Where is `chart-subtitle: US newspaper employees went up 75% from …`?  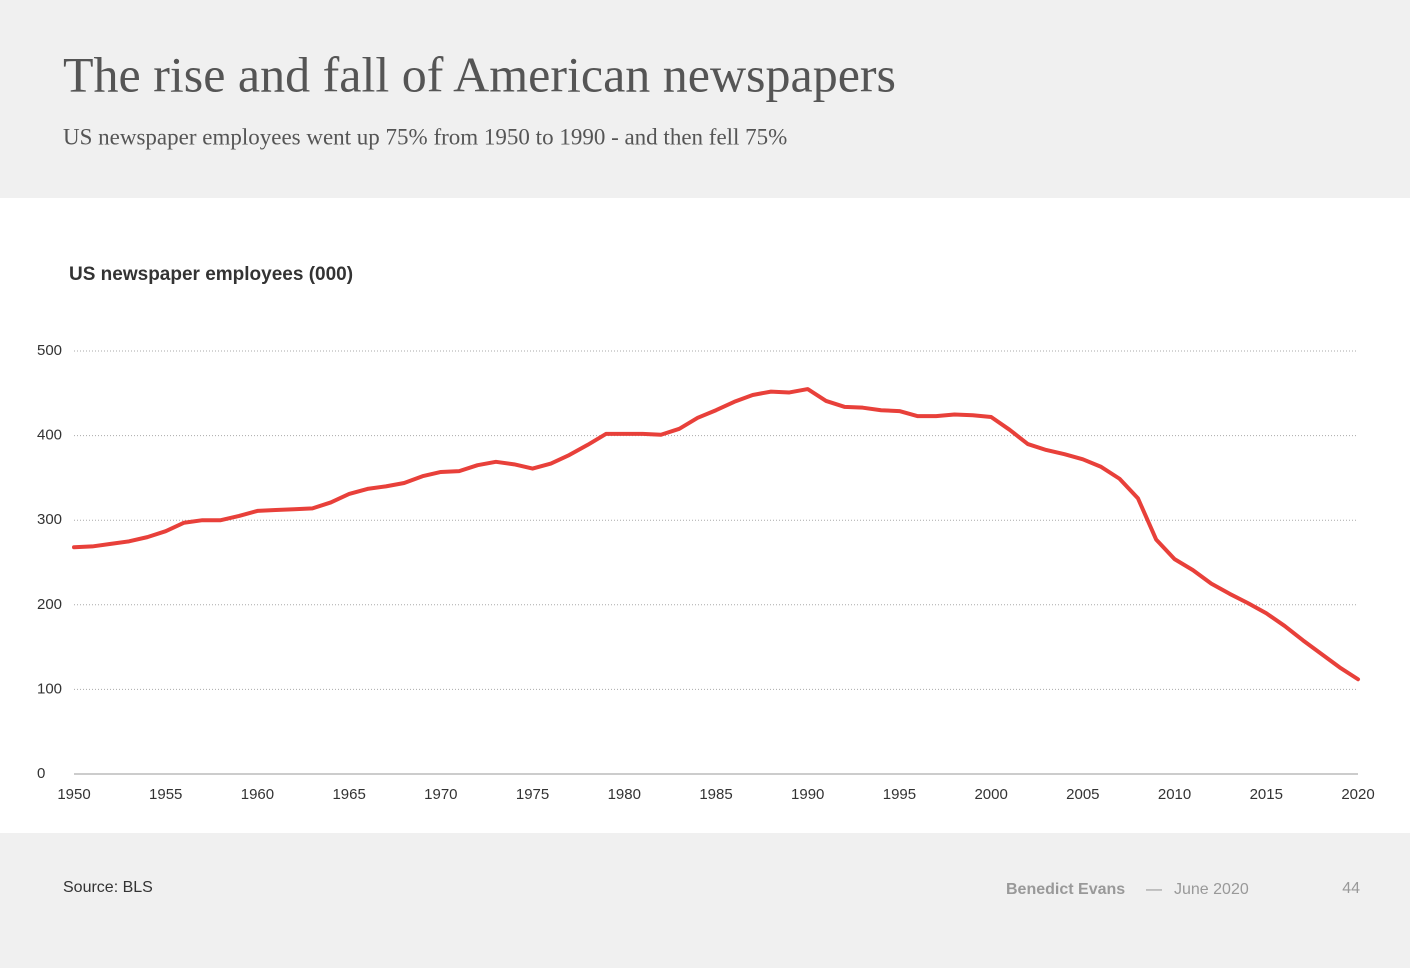 chart-subtitle: US newspaper employees went up 75% from … is located at coordinates (425, 136).